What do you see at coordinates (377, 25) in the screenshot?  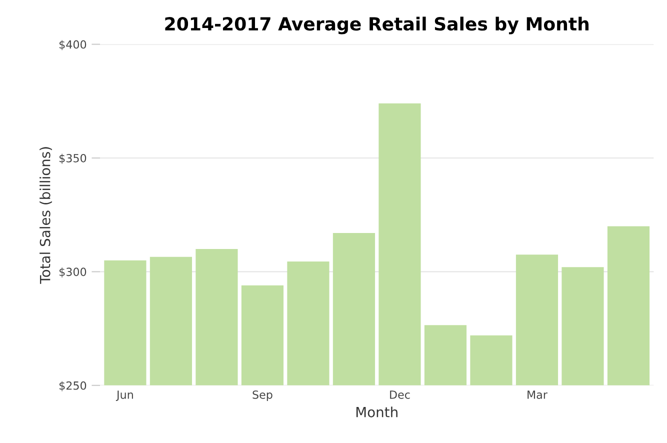 I see `chart-title: 2014-2017 Average Retail Sales by Month` at bounding box center [377, 25].